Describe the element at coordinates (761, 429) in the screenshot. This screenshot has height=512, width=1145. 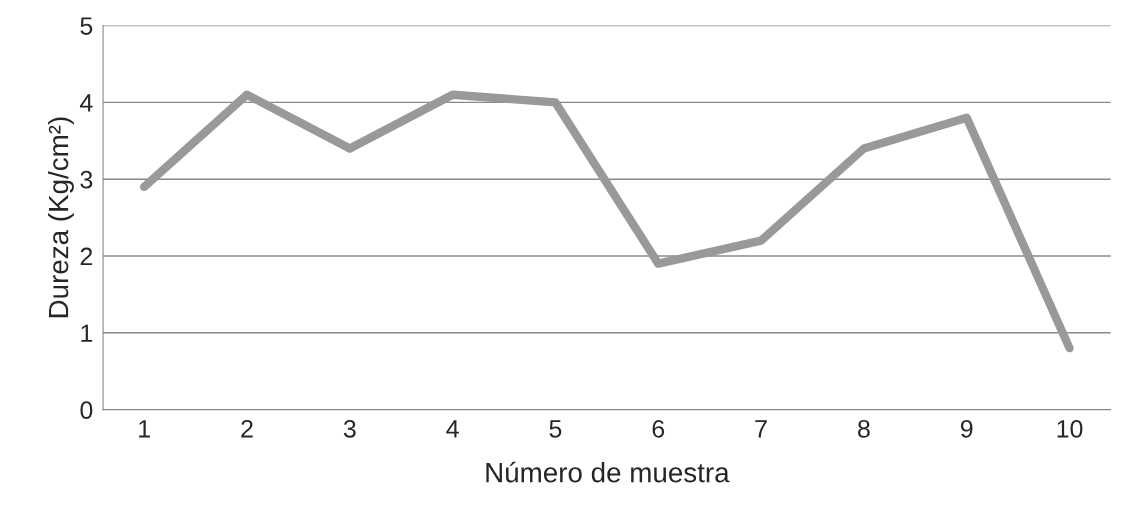
I see `x-tick-label: 7` at that location.